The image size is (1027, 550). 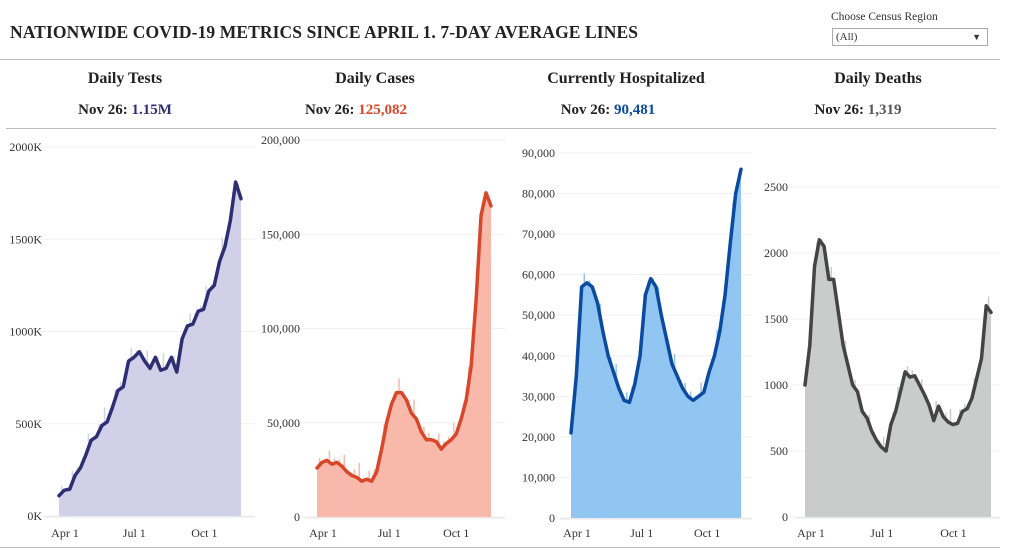 I want to click on y-tick-label: 80,000, so click(x=538, y=194).